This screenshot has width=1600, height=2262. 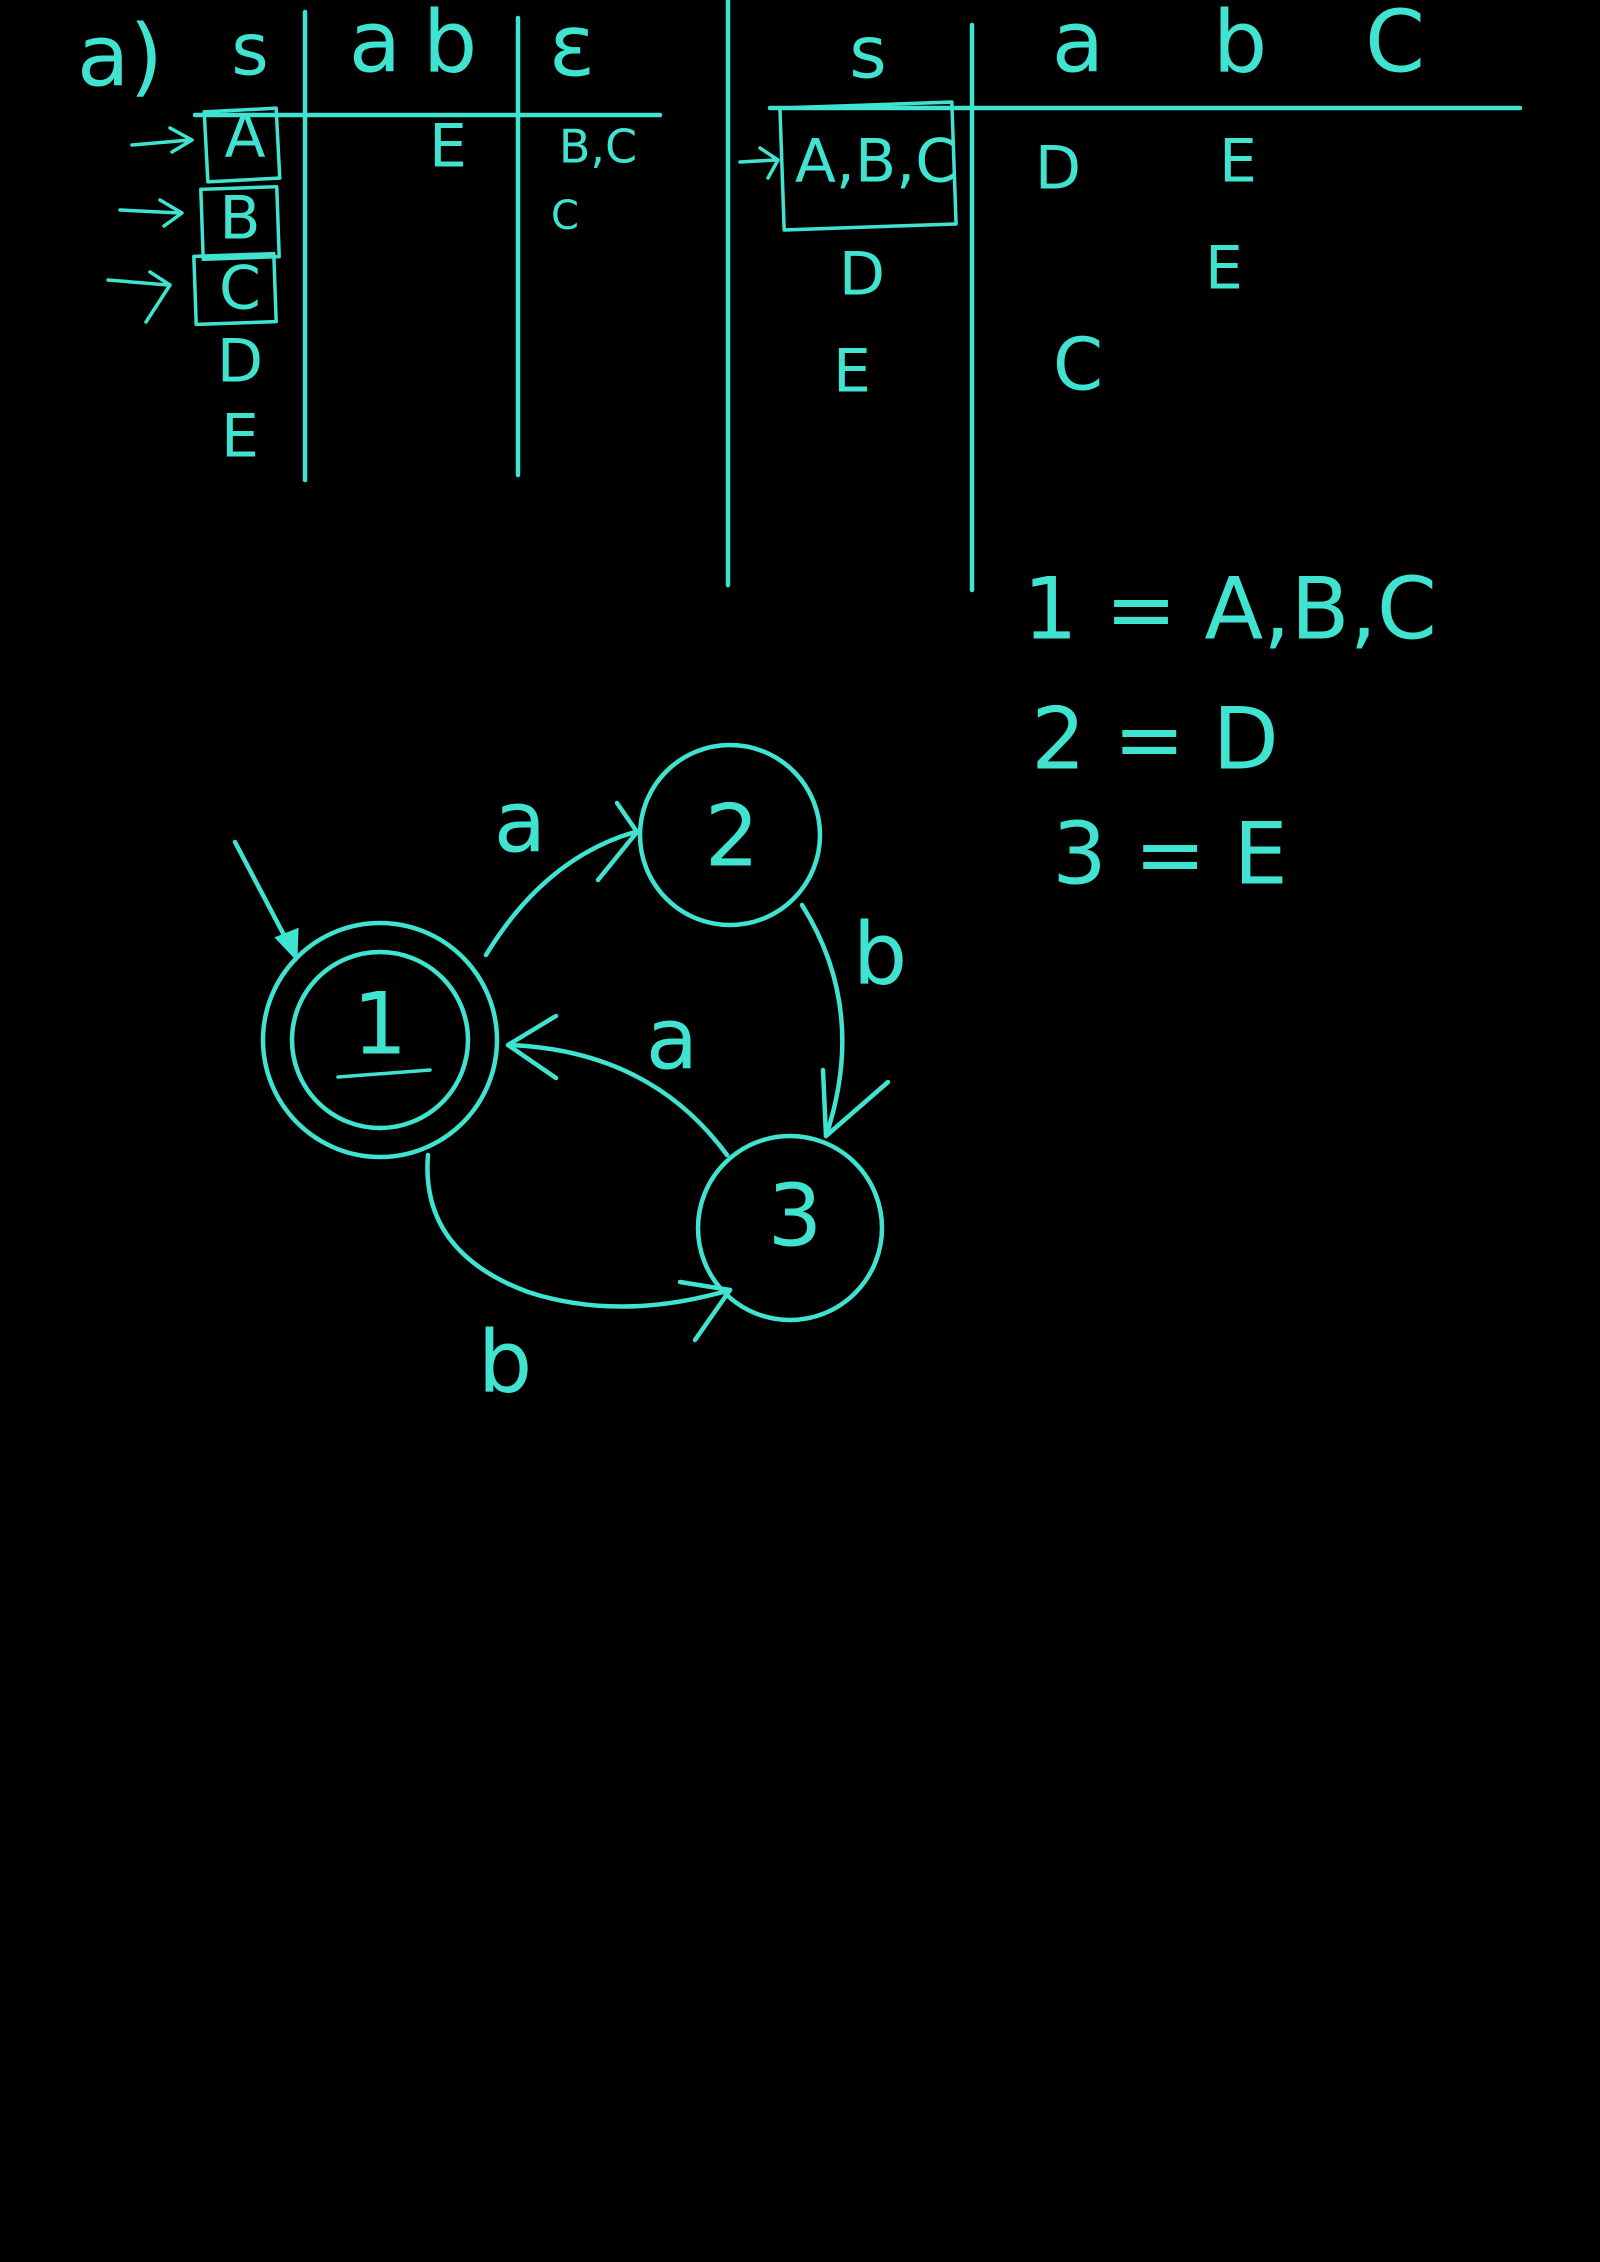 I want to click on state-mapping: 1 = A,B,C 2 = D 3 = E, so click(x=1230, y=731).